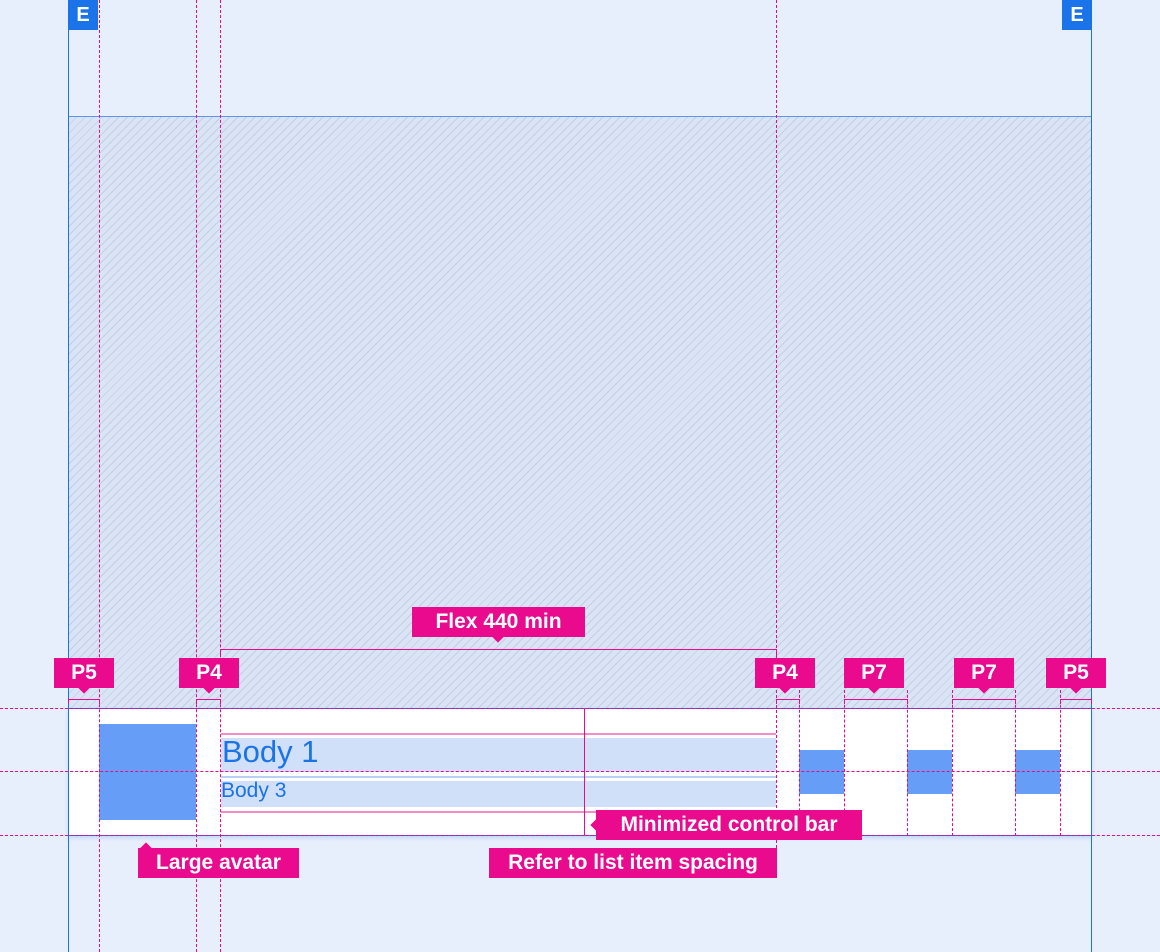 The height and width of the screenshot is (952, 1160). I want to click on guide-icon3-left, so click(1015, 763).